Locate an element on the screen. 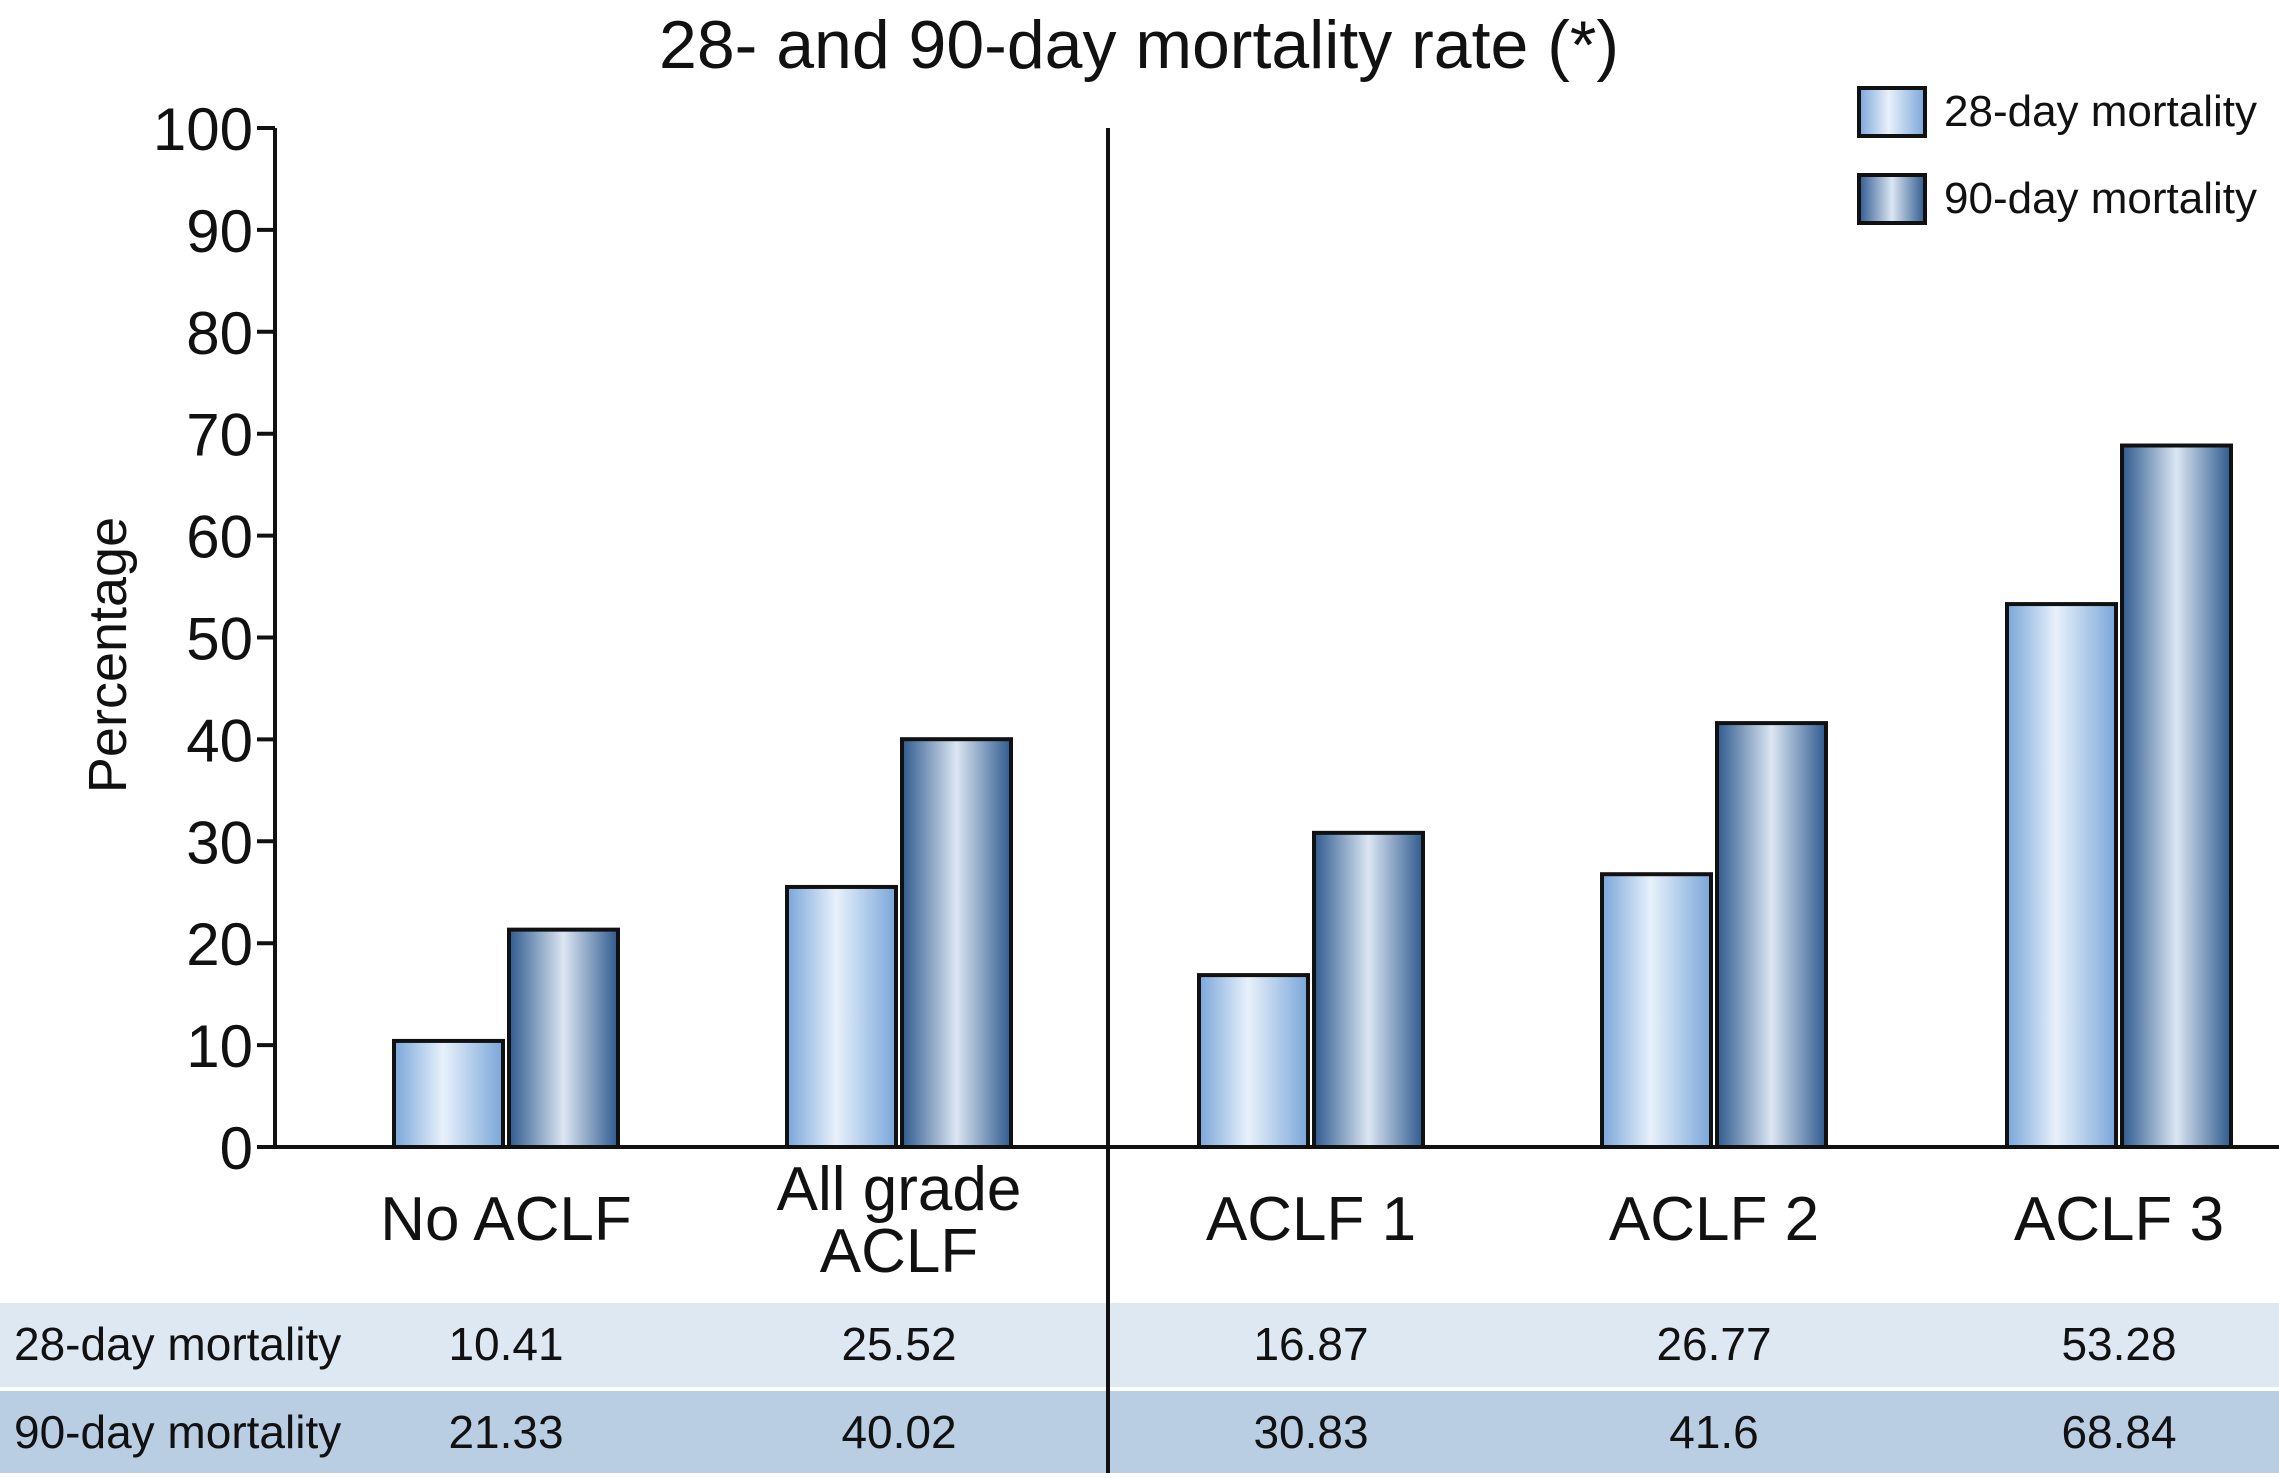 The image size is (2279, 1478). table-cell: 40.02 is located at coordinates (898, 1432).